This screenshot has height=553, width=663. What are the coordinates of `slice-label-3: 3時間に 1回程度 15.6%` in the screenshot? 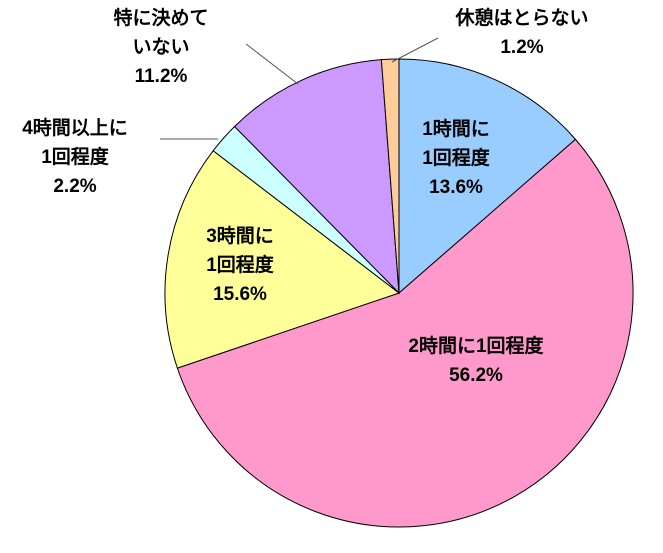 It's located at (240, 265).